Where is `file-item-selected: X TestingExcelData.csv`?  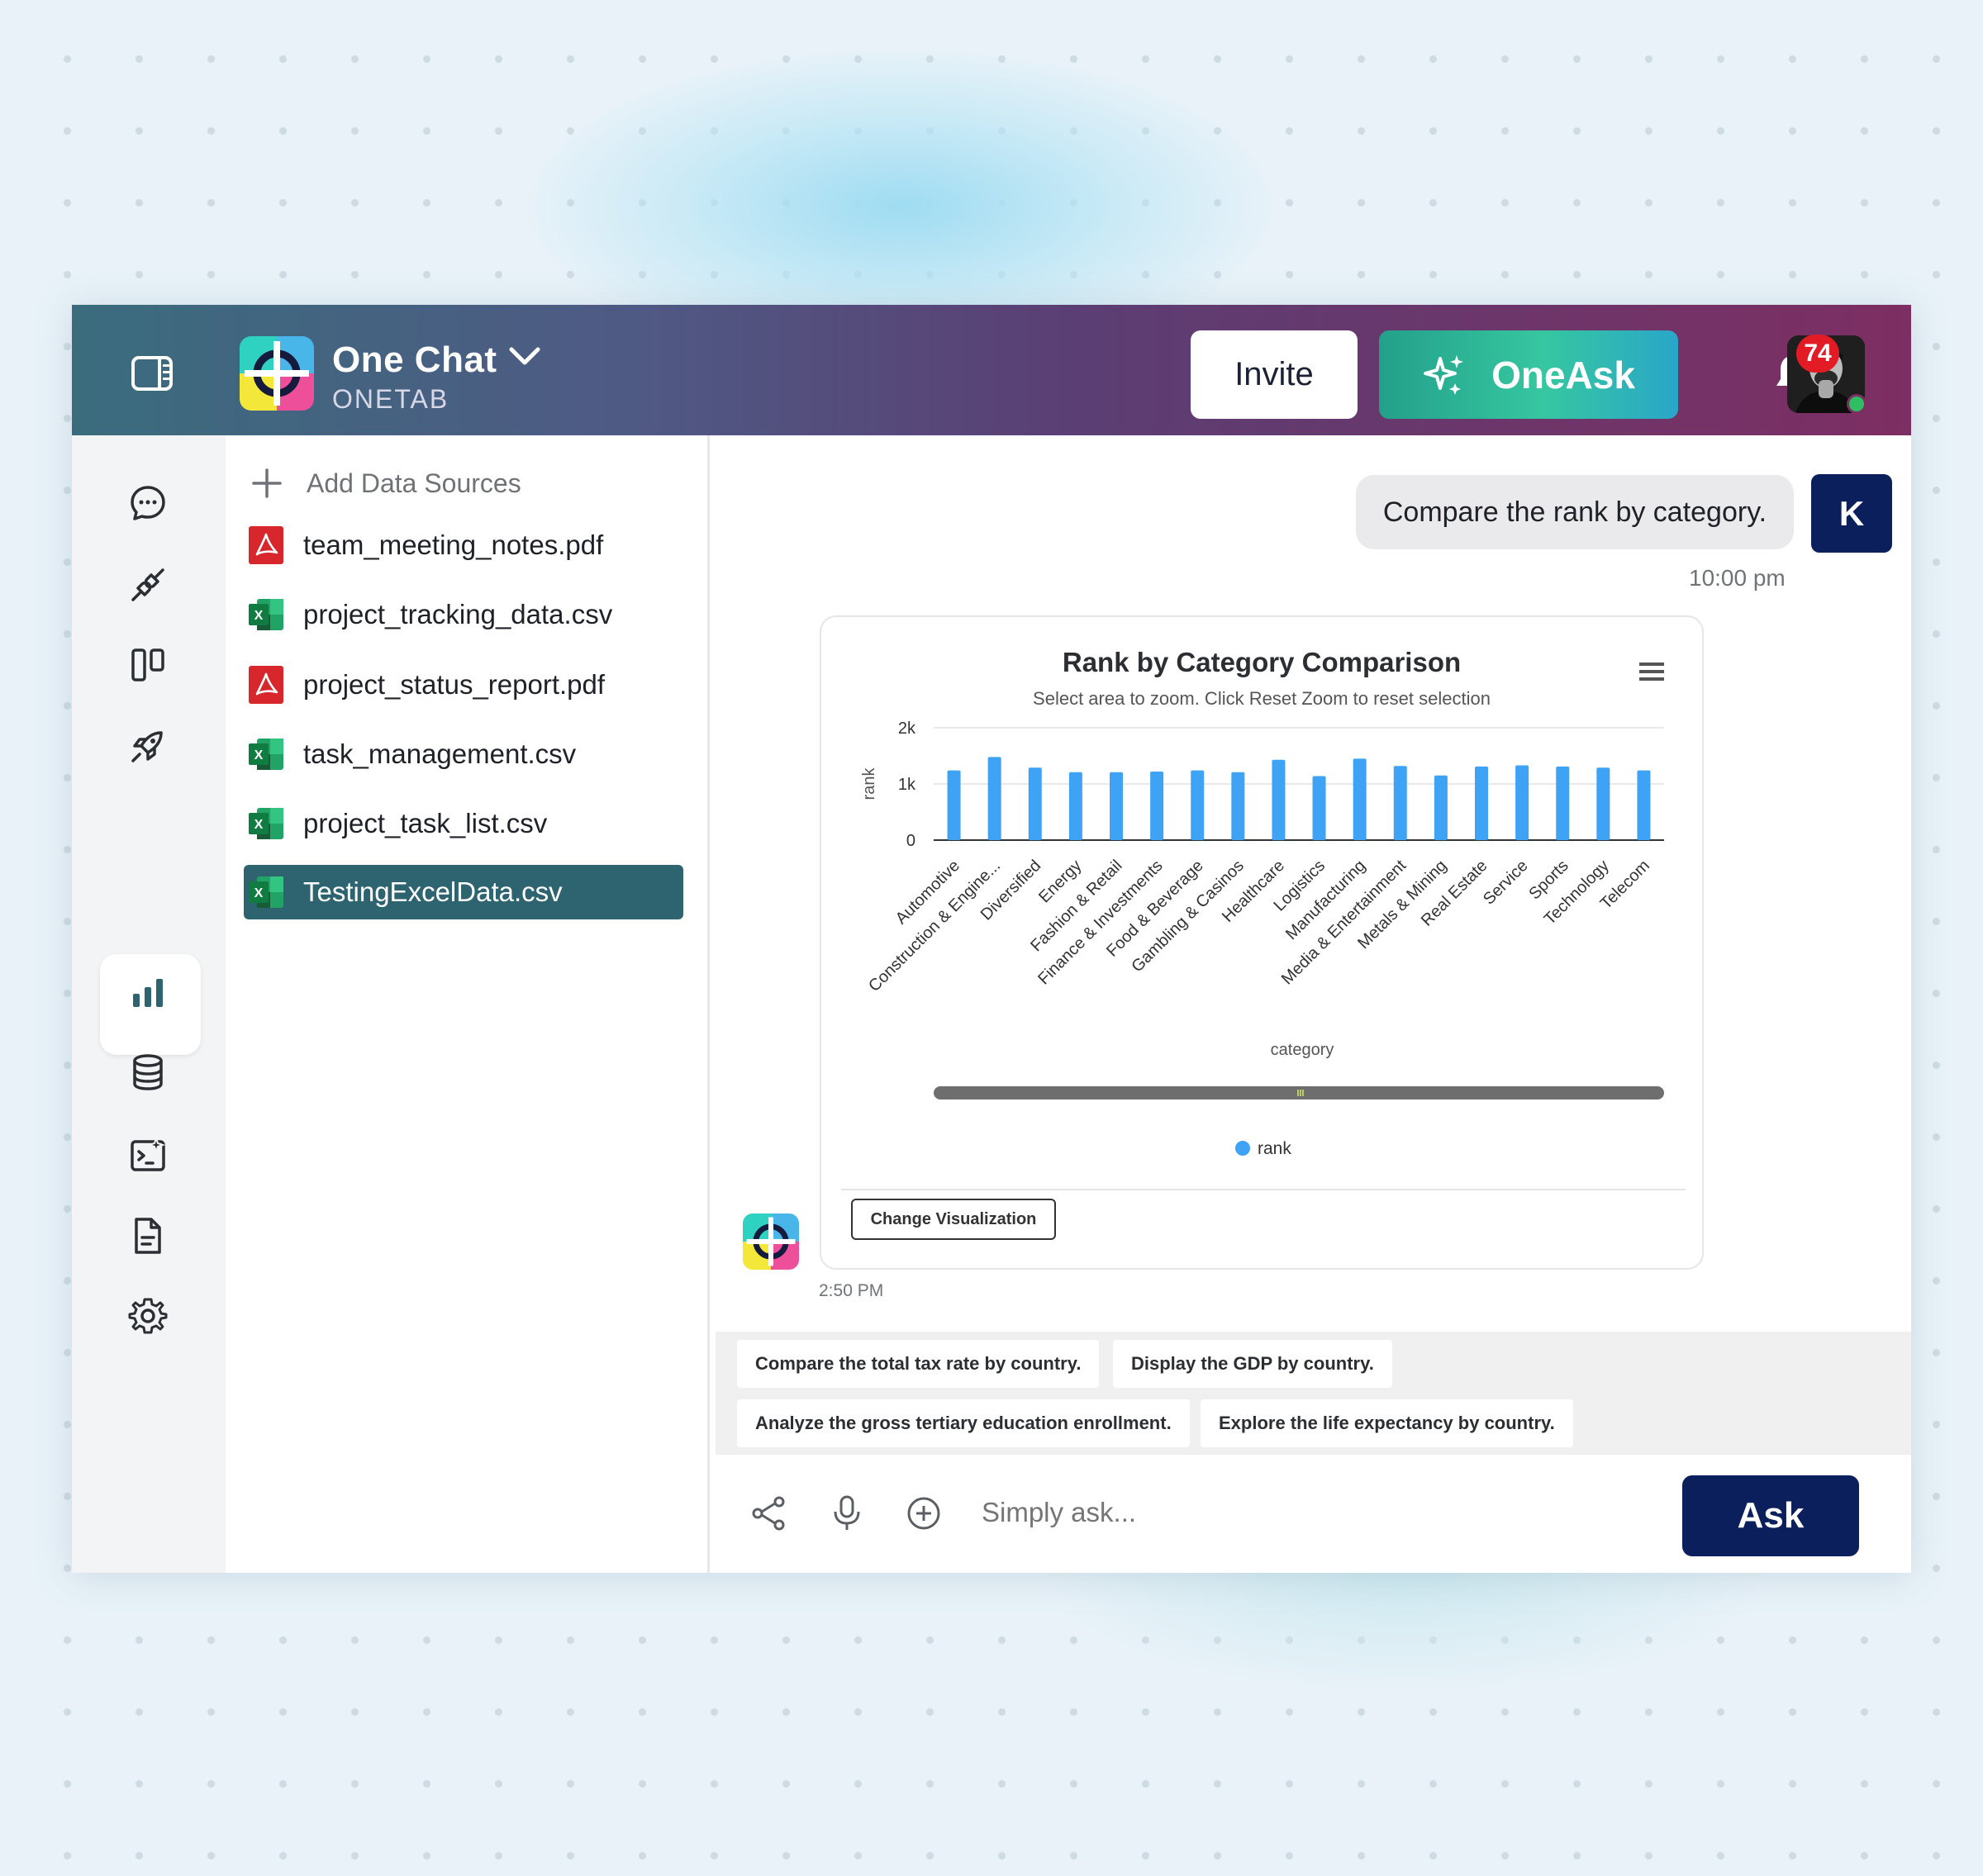 file-item-selected: X TestingExcelData.csv is located at coordinates (464, 892).